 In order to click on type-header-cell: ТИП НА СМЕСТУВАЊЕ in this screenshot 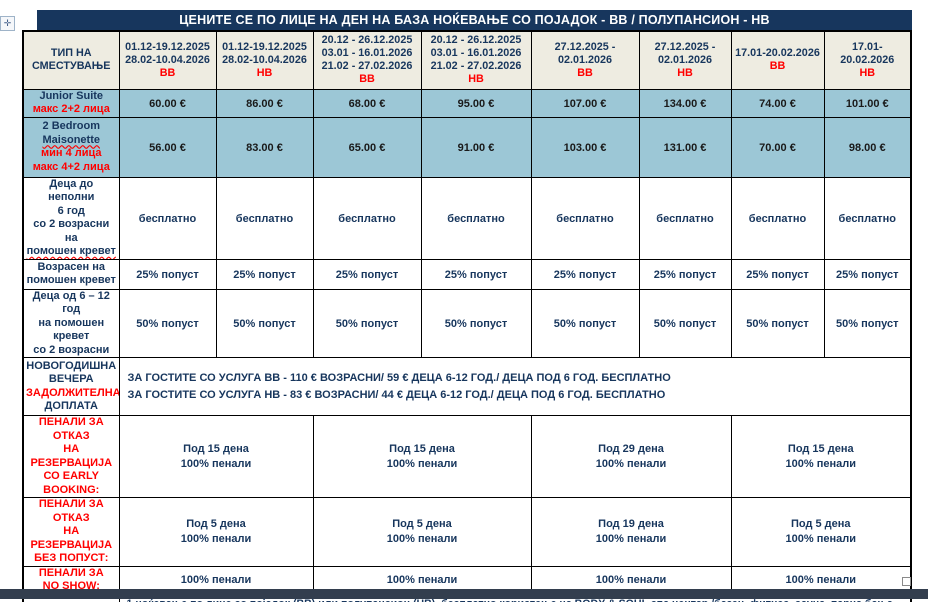, I will do `click(71, 60)`.